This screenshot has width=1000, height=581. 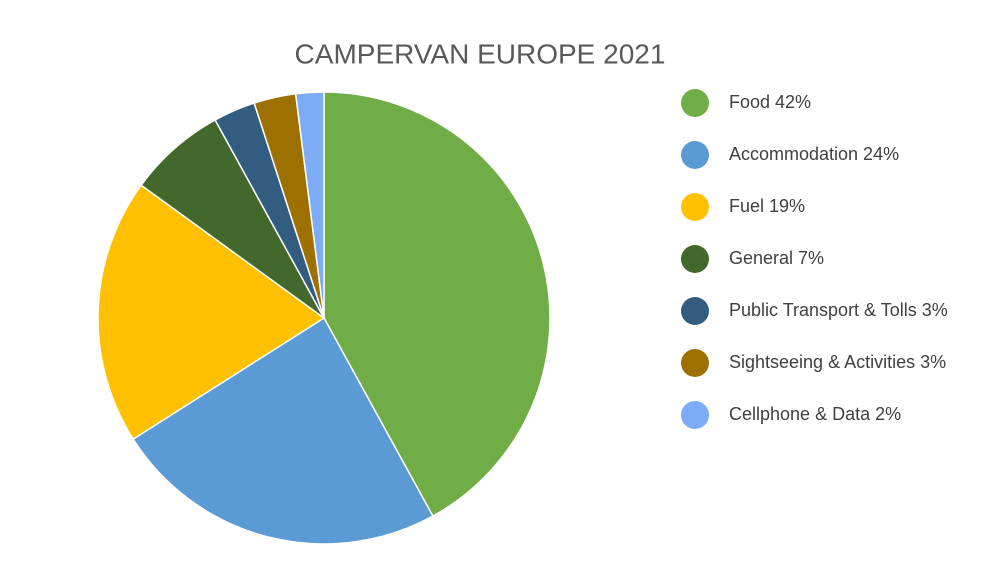 What do you see at coordinates (814, 154) in the screenshot?
I see `legend-label: Accommodation 24%` at bounding box center [814, 154].